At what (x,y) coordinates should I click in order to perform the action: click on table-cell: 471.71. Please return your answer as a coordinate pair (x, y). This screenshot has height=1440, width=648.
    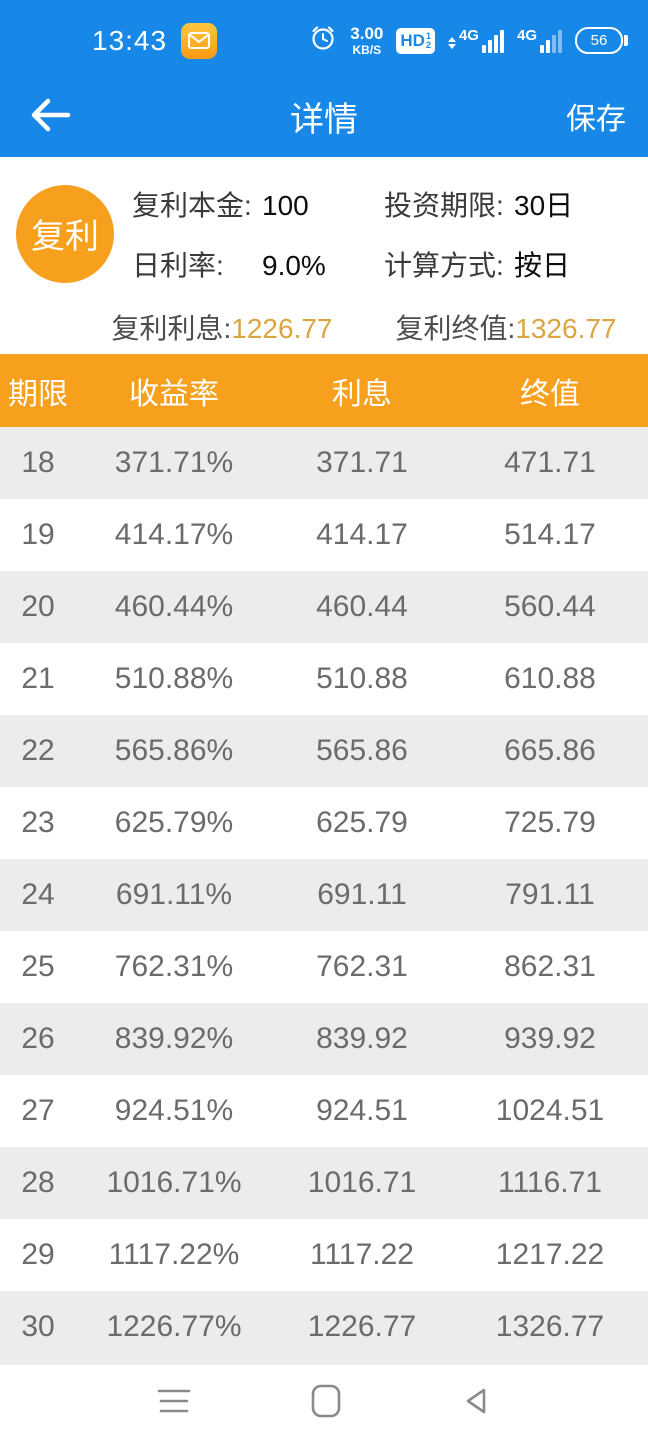
    Looking at the image, I should click on (550, 462).